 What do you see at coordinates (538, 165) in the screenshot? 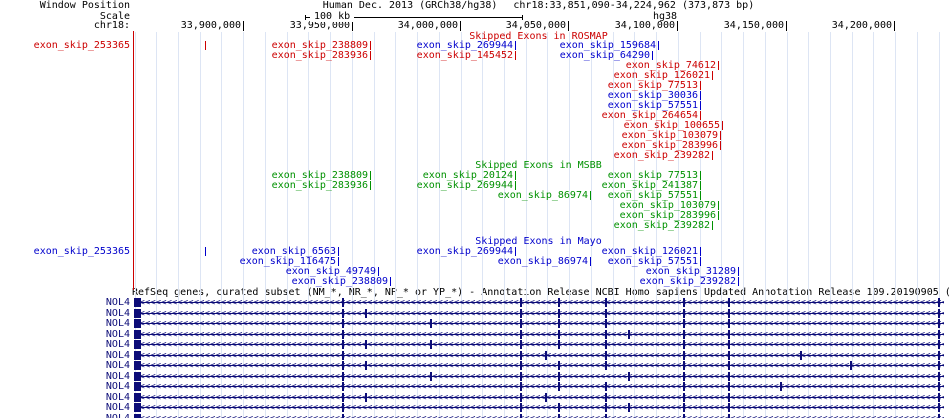
I see `track-title-msbb: Skipped Exons in MSBB` at bounding box center [538, 165].